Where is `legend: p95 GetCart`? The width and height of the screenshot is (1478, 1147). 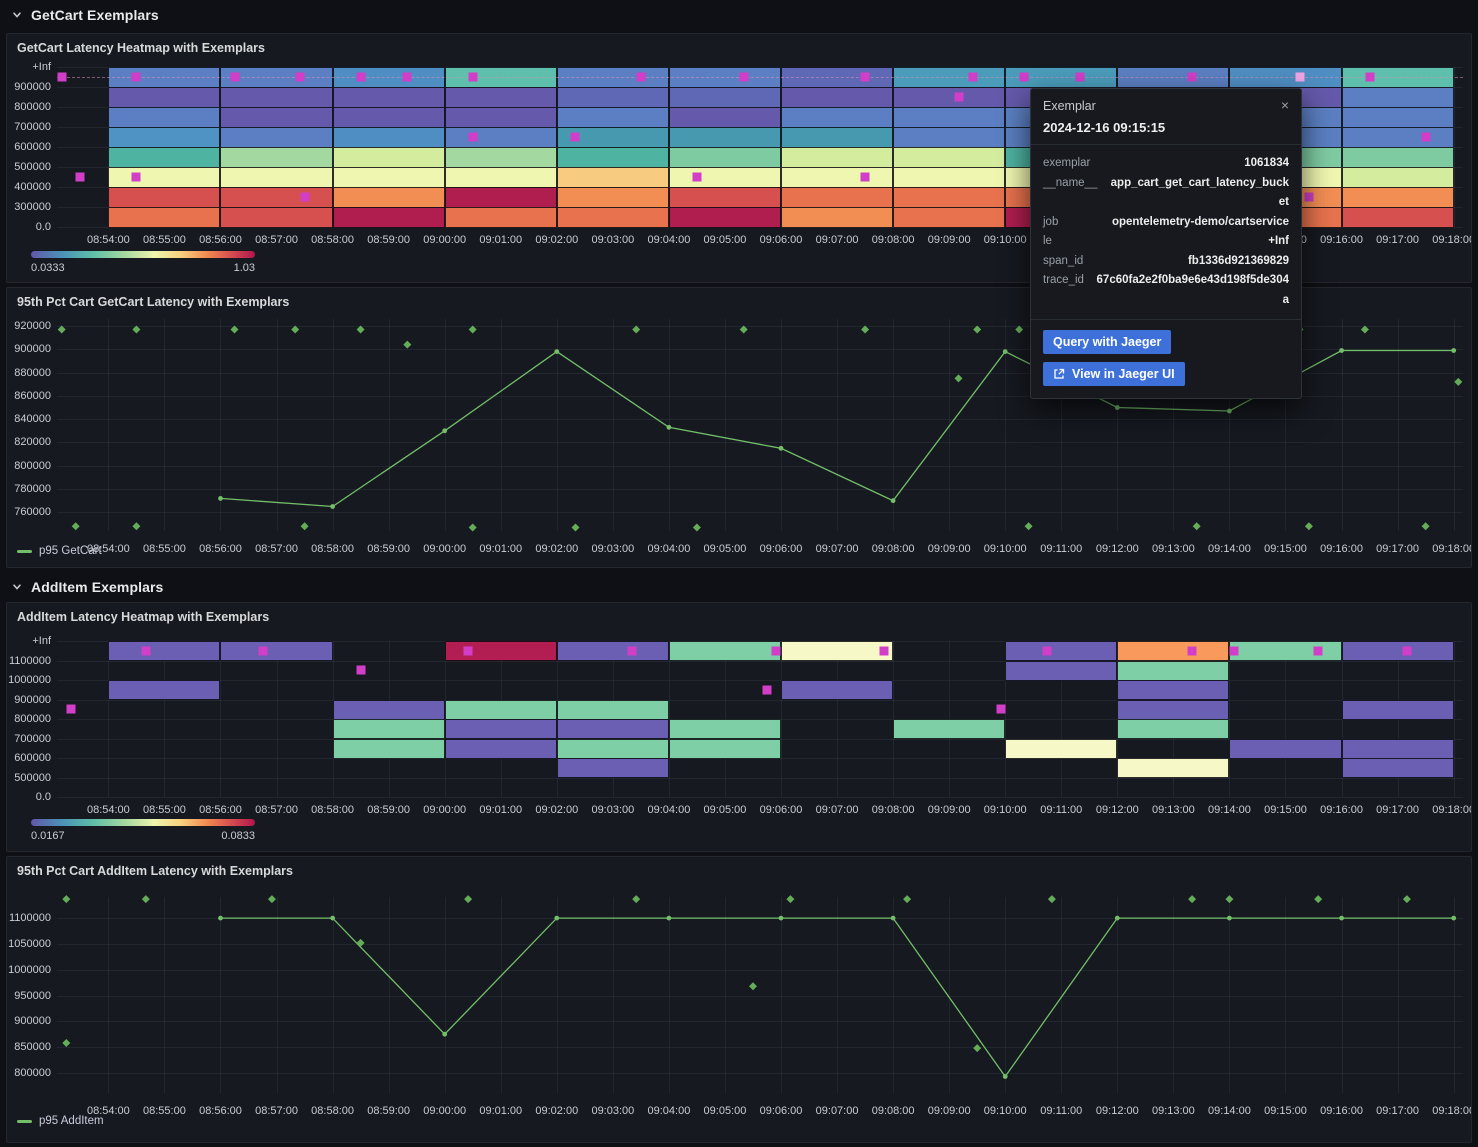
legend: p95 GetCart is located at coordinates (59, 551).